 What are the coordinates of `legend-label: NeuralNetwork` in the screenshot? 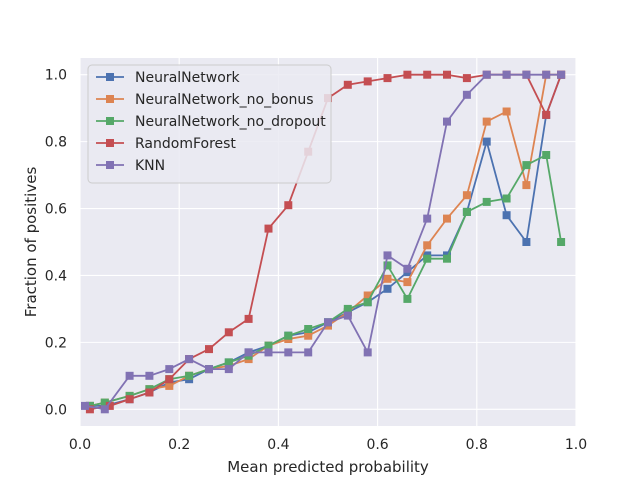 It's located at (188, 78).